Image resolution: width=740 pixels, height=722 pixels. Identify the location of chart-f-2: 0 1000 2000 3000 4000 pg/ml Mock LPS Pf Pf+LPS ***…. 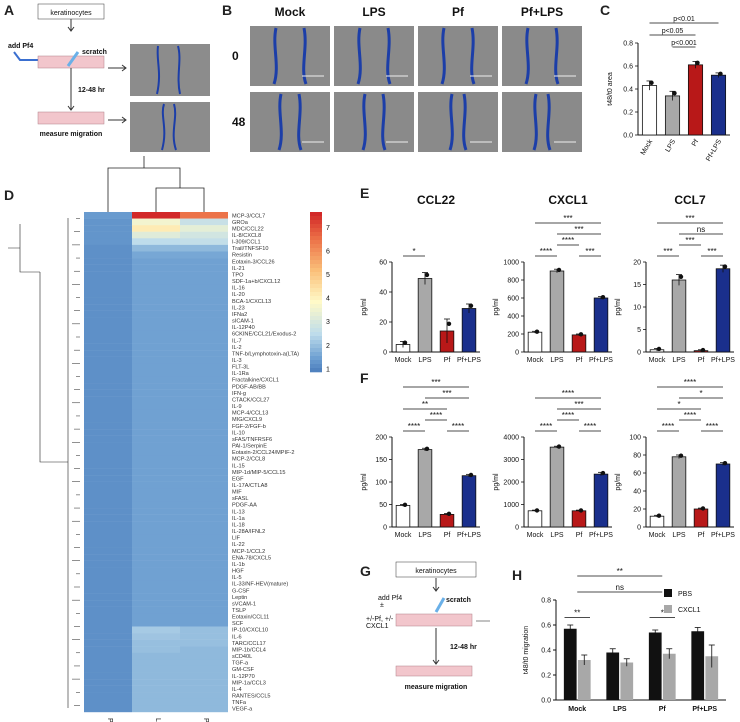
(553, 464).